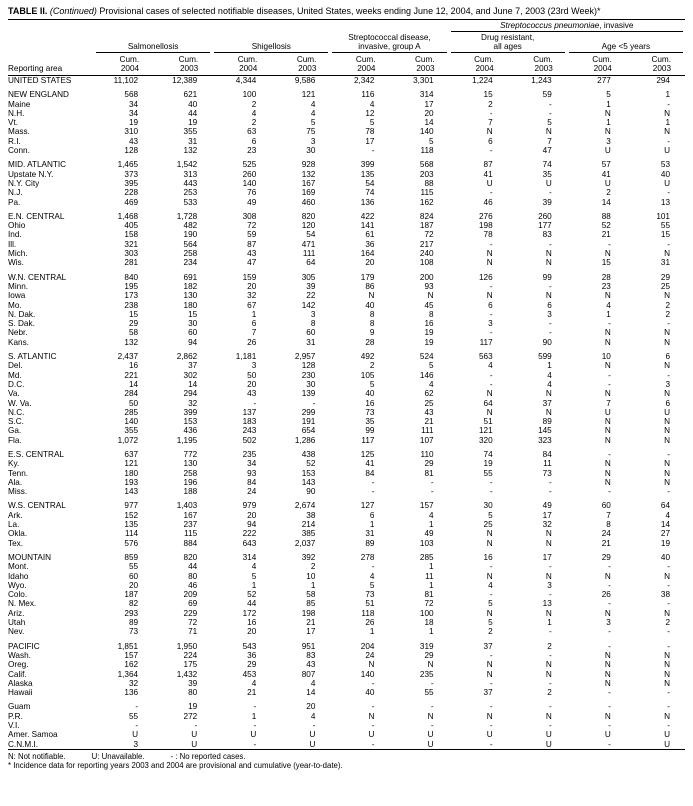 The height and width of the screenshot is (806, 693). Describe the element at coordinates (17, 226) in the screenshot. I see `reporting-area-cell: Ohio` at that location.